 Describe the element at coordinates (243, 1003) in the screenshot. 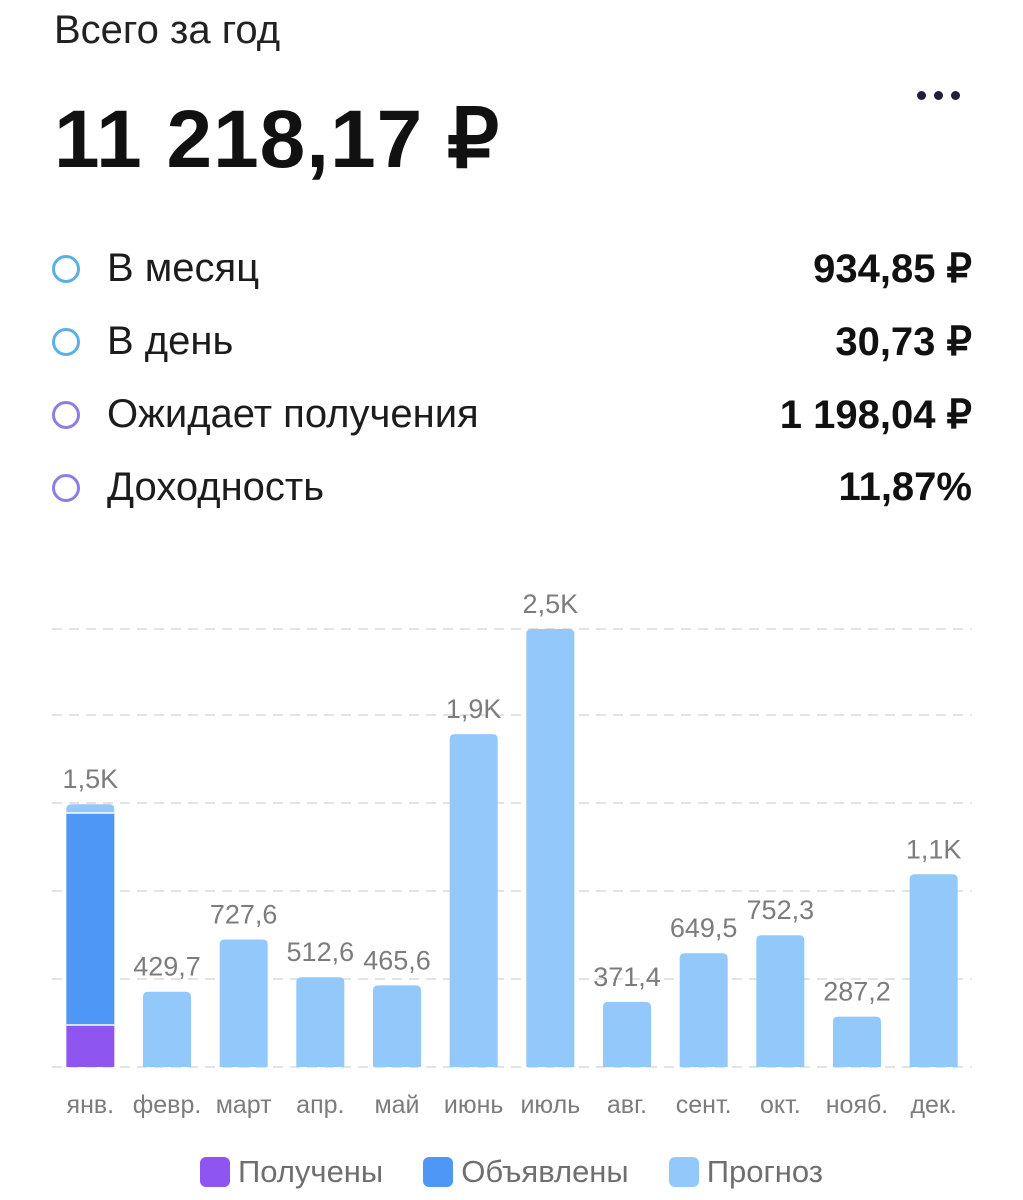

I see `bar-segment-март` at that location.